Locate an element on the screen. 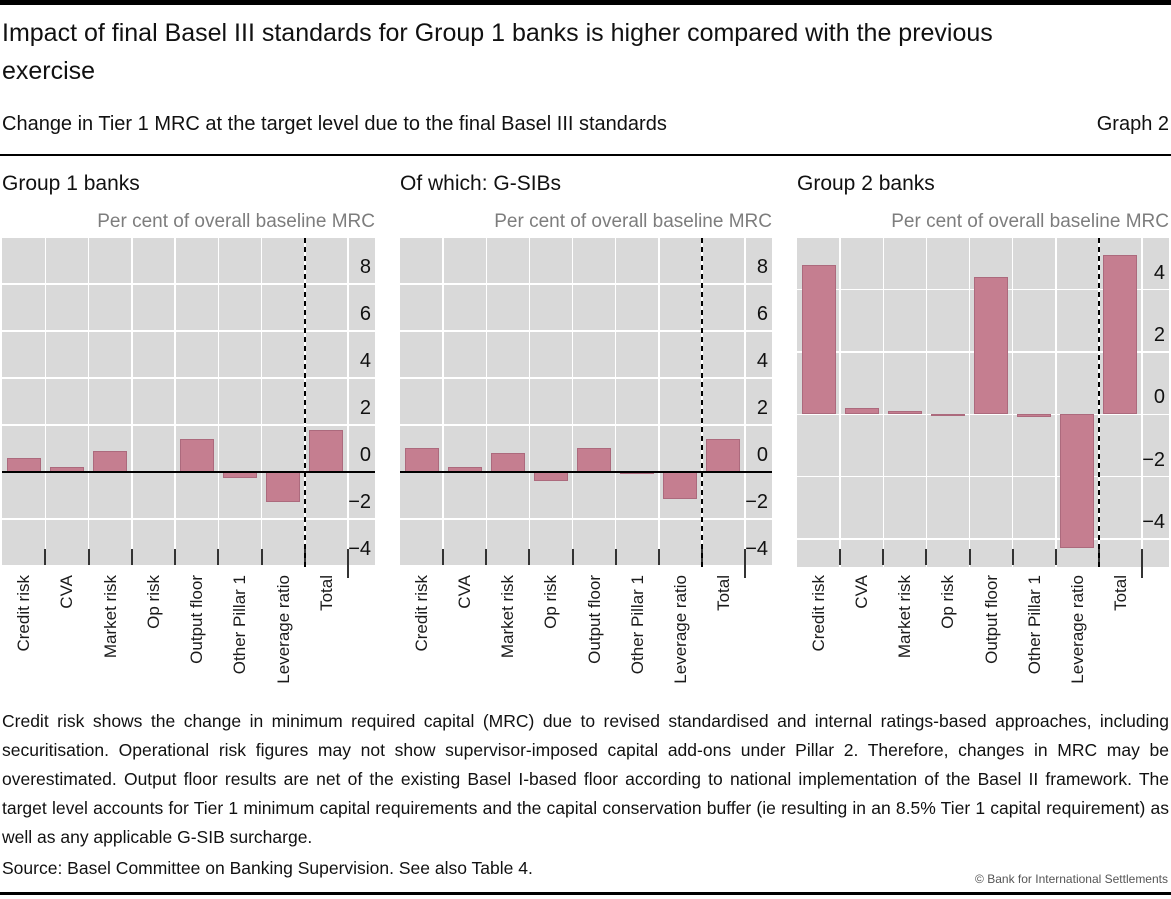 This screenshot has width=1171, height=899. category-label-slot: Market risk is located at coordinates (110, 645).